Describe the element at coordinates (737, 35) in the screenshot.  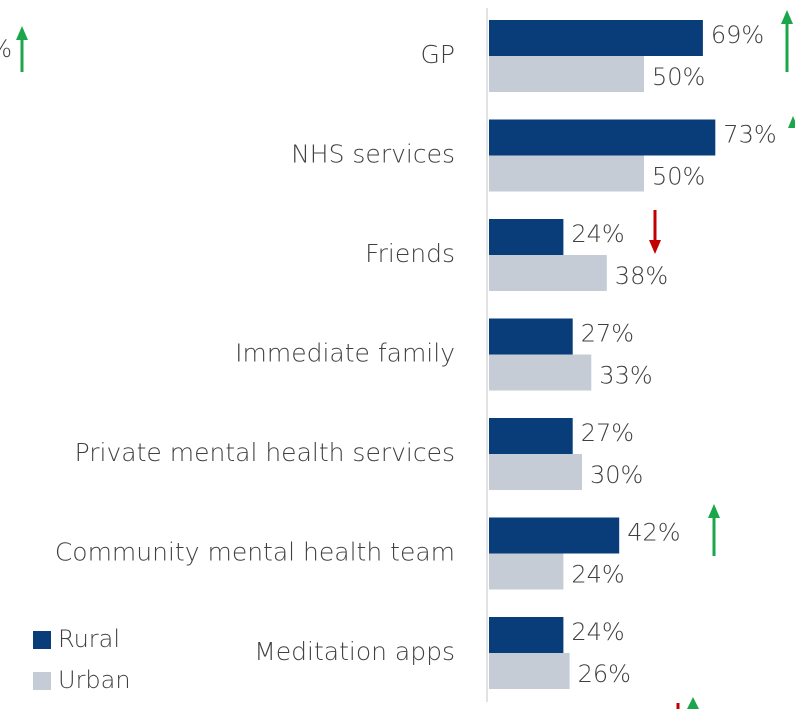
I see `value-label: 69%` at that location.